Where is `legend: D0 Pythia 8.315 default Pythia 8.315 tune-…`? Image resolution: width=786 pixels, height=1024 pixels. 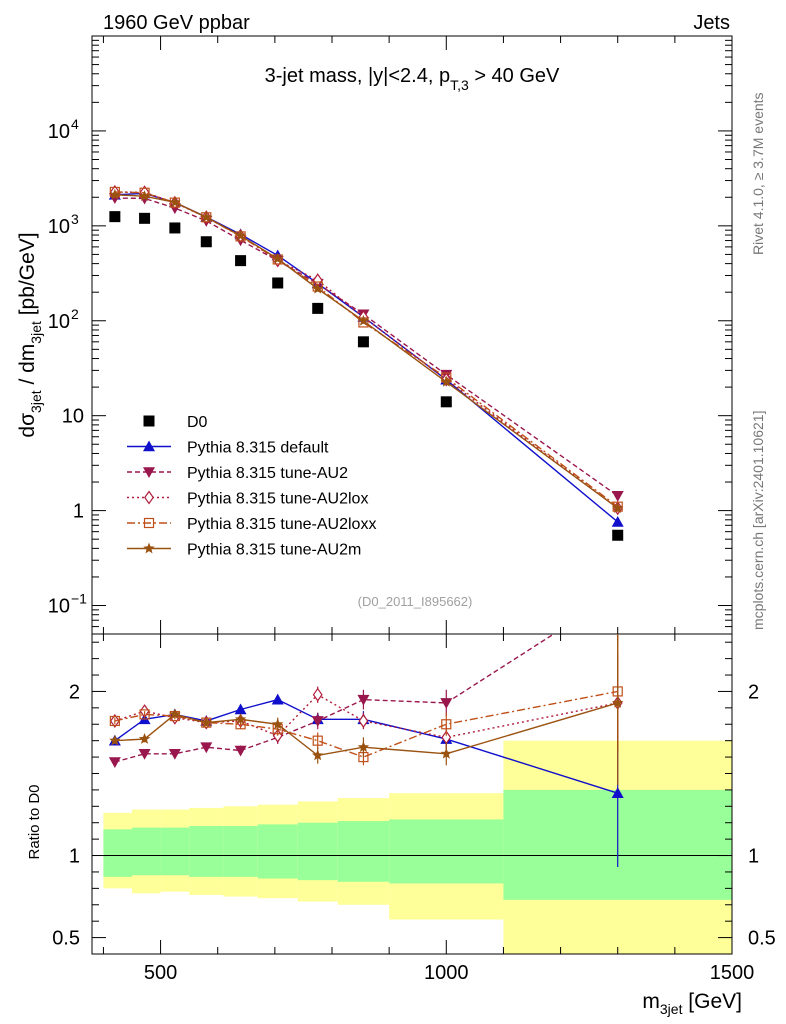 legend: D0 Pythia 8.315 default Pythia 8.315 tune-… is located at coordinates (251, 486).